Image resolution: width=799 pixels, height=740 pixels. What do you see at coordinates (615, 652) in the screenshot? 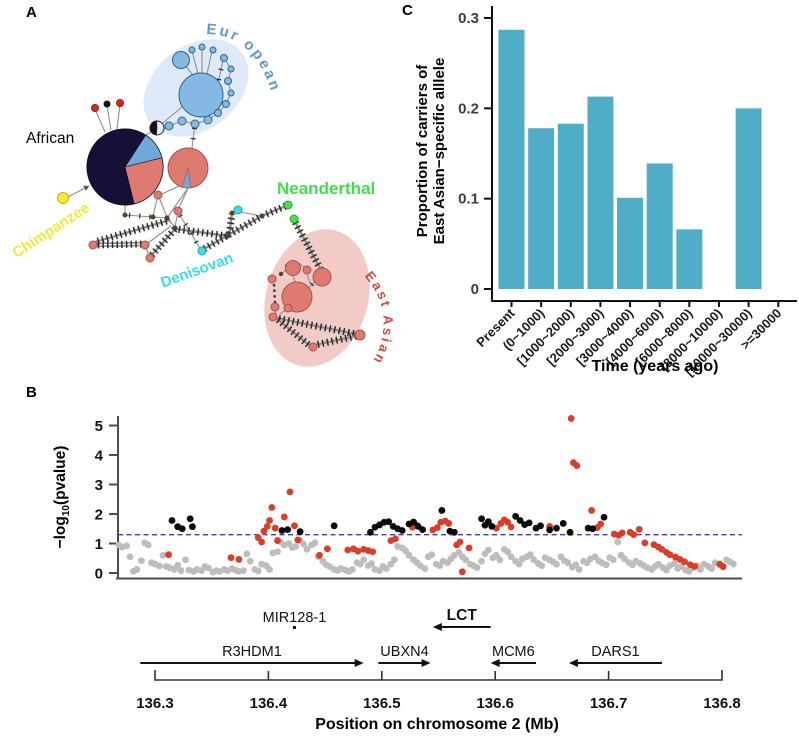
I see `gene-label: DARS1` at bounding box center [615, 652].